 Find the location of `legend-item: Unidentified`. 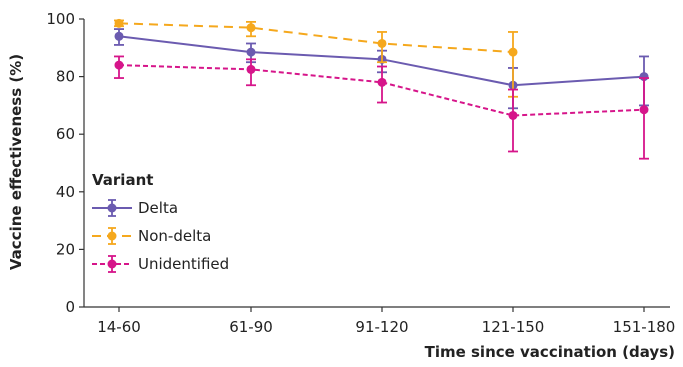

legend-item: Unidentified is located at coordinates (160, 264).